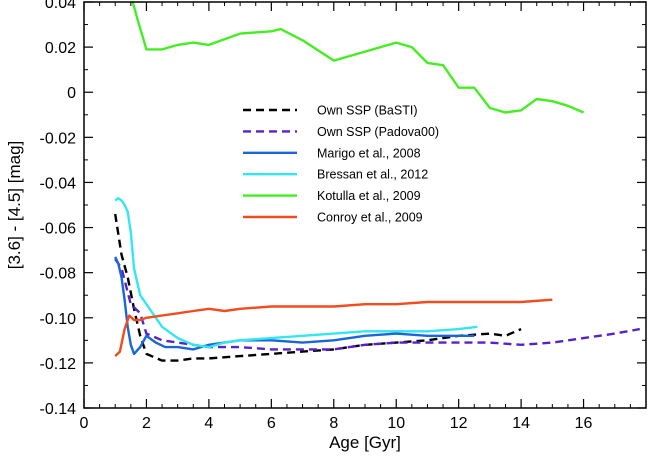 The image size is (652, 456). What do you see at coordinates (367, 111) in the screenshot?
I see `legend-label: Own SSP (BaSTI)` at bounding box center [367, 111].